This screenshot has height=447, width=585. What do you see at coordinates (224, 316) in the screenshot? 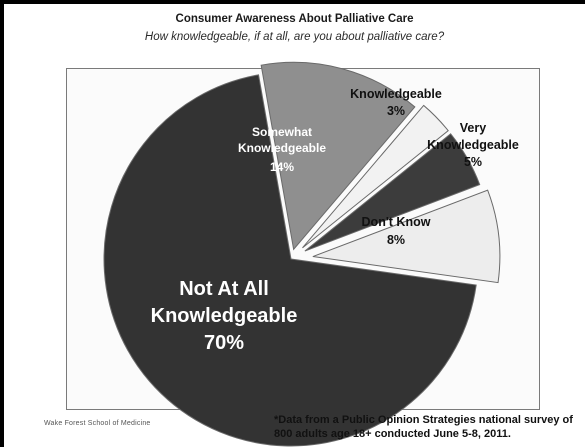
I see `data-label-category-not-at-all-knowledgeable: Knowledgeable` at bounding box center [224, 316].